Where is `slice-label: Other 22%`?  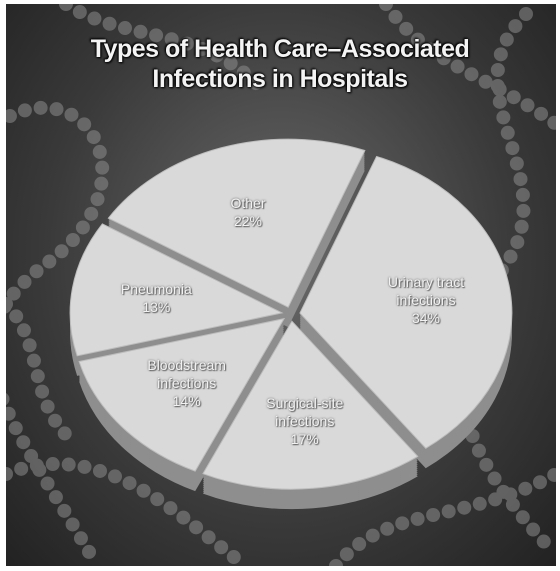
slice-label: Other 22% is located at coordinates (248, 212).